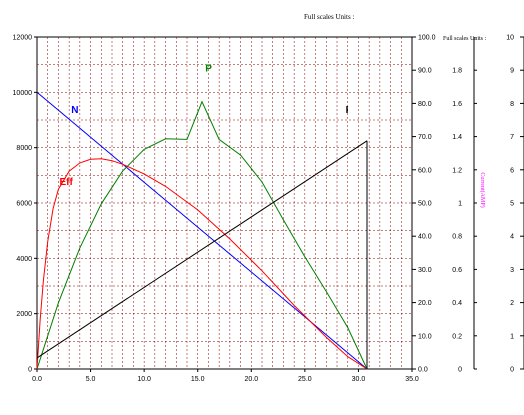  I want to click on y-right1-tick-label: 0.0, so click(423, 370).